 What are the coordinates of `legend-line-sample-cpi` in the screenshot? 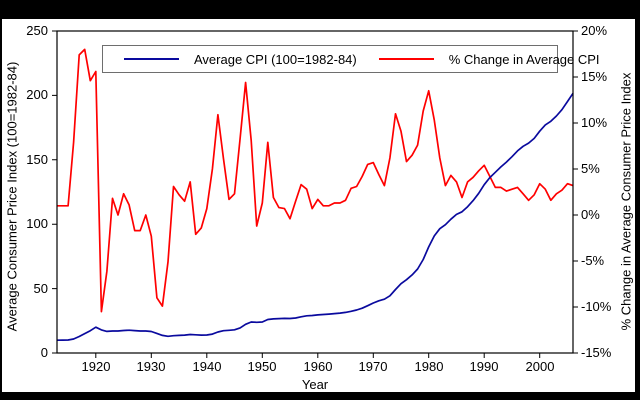 It's located at (151, 59).